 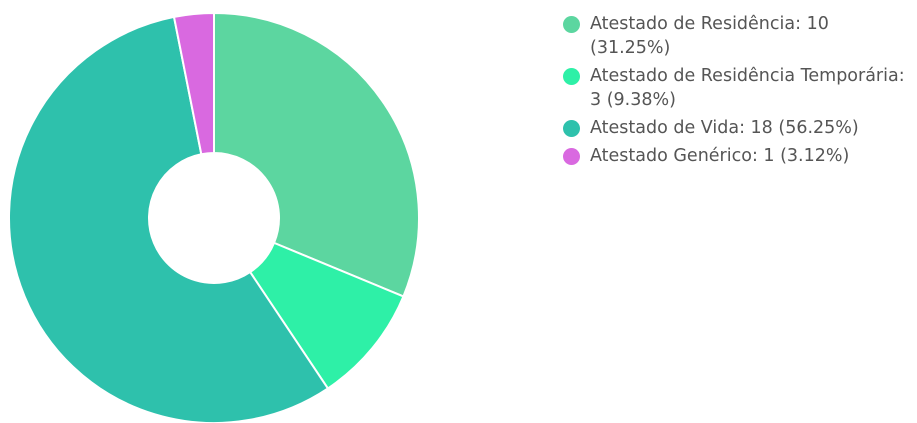 What do you see at coordinates (724, 128) in the screenshot?
I see `legend-label: Atestado de Vida: 18 (56.25%)` at bounding box center [724, 128].